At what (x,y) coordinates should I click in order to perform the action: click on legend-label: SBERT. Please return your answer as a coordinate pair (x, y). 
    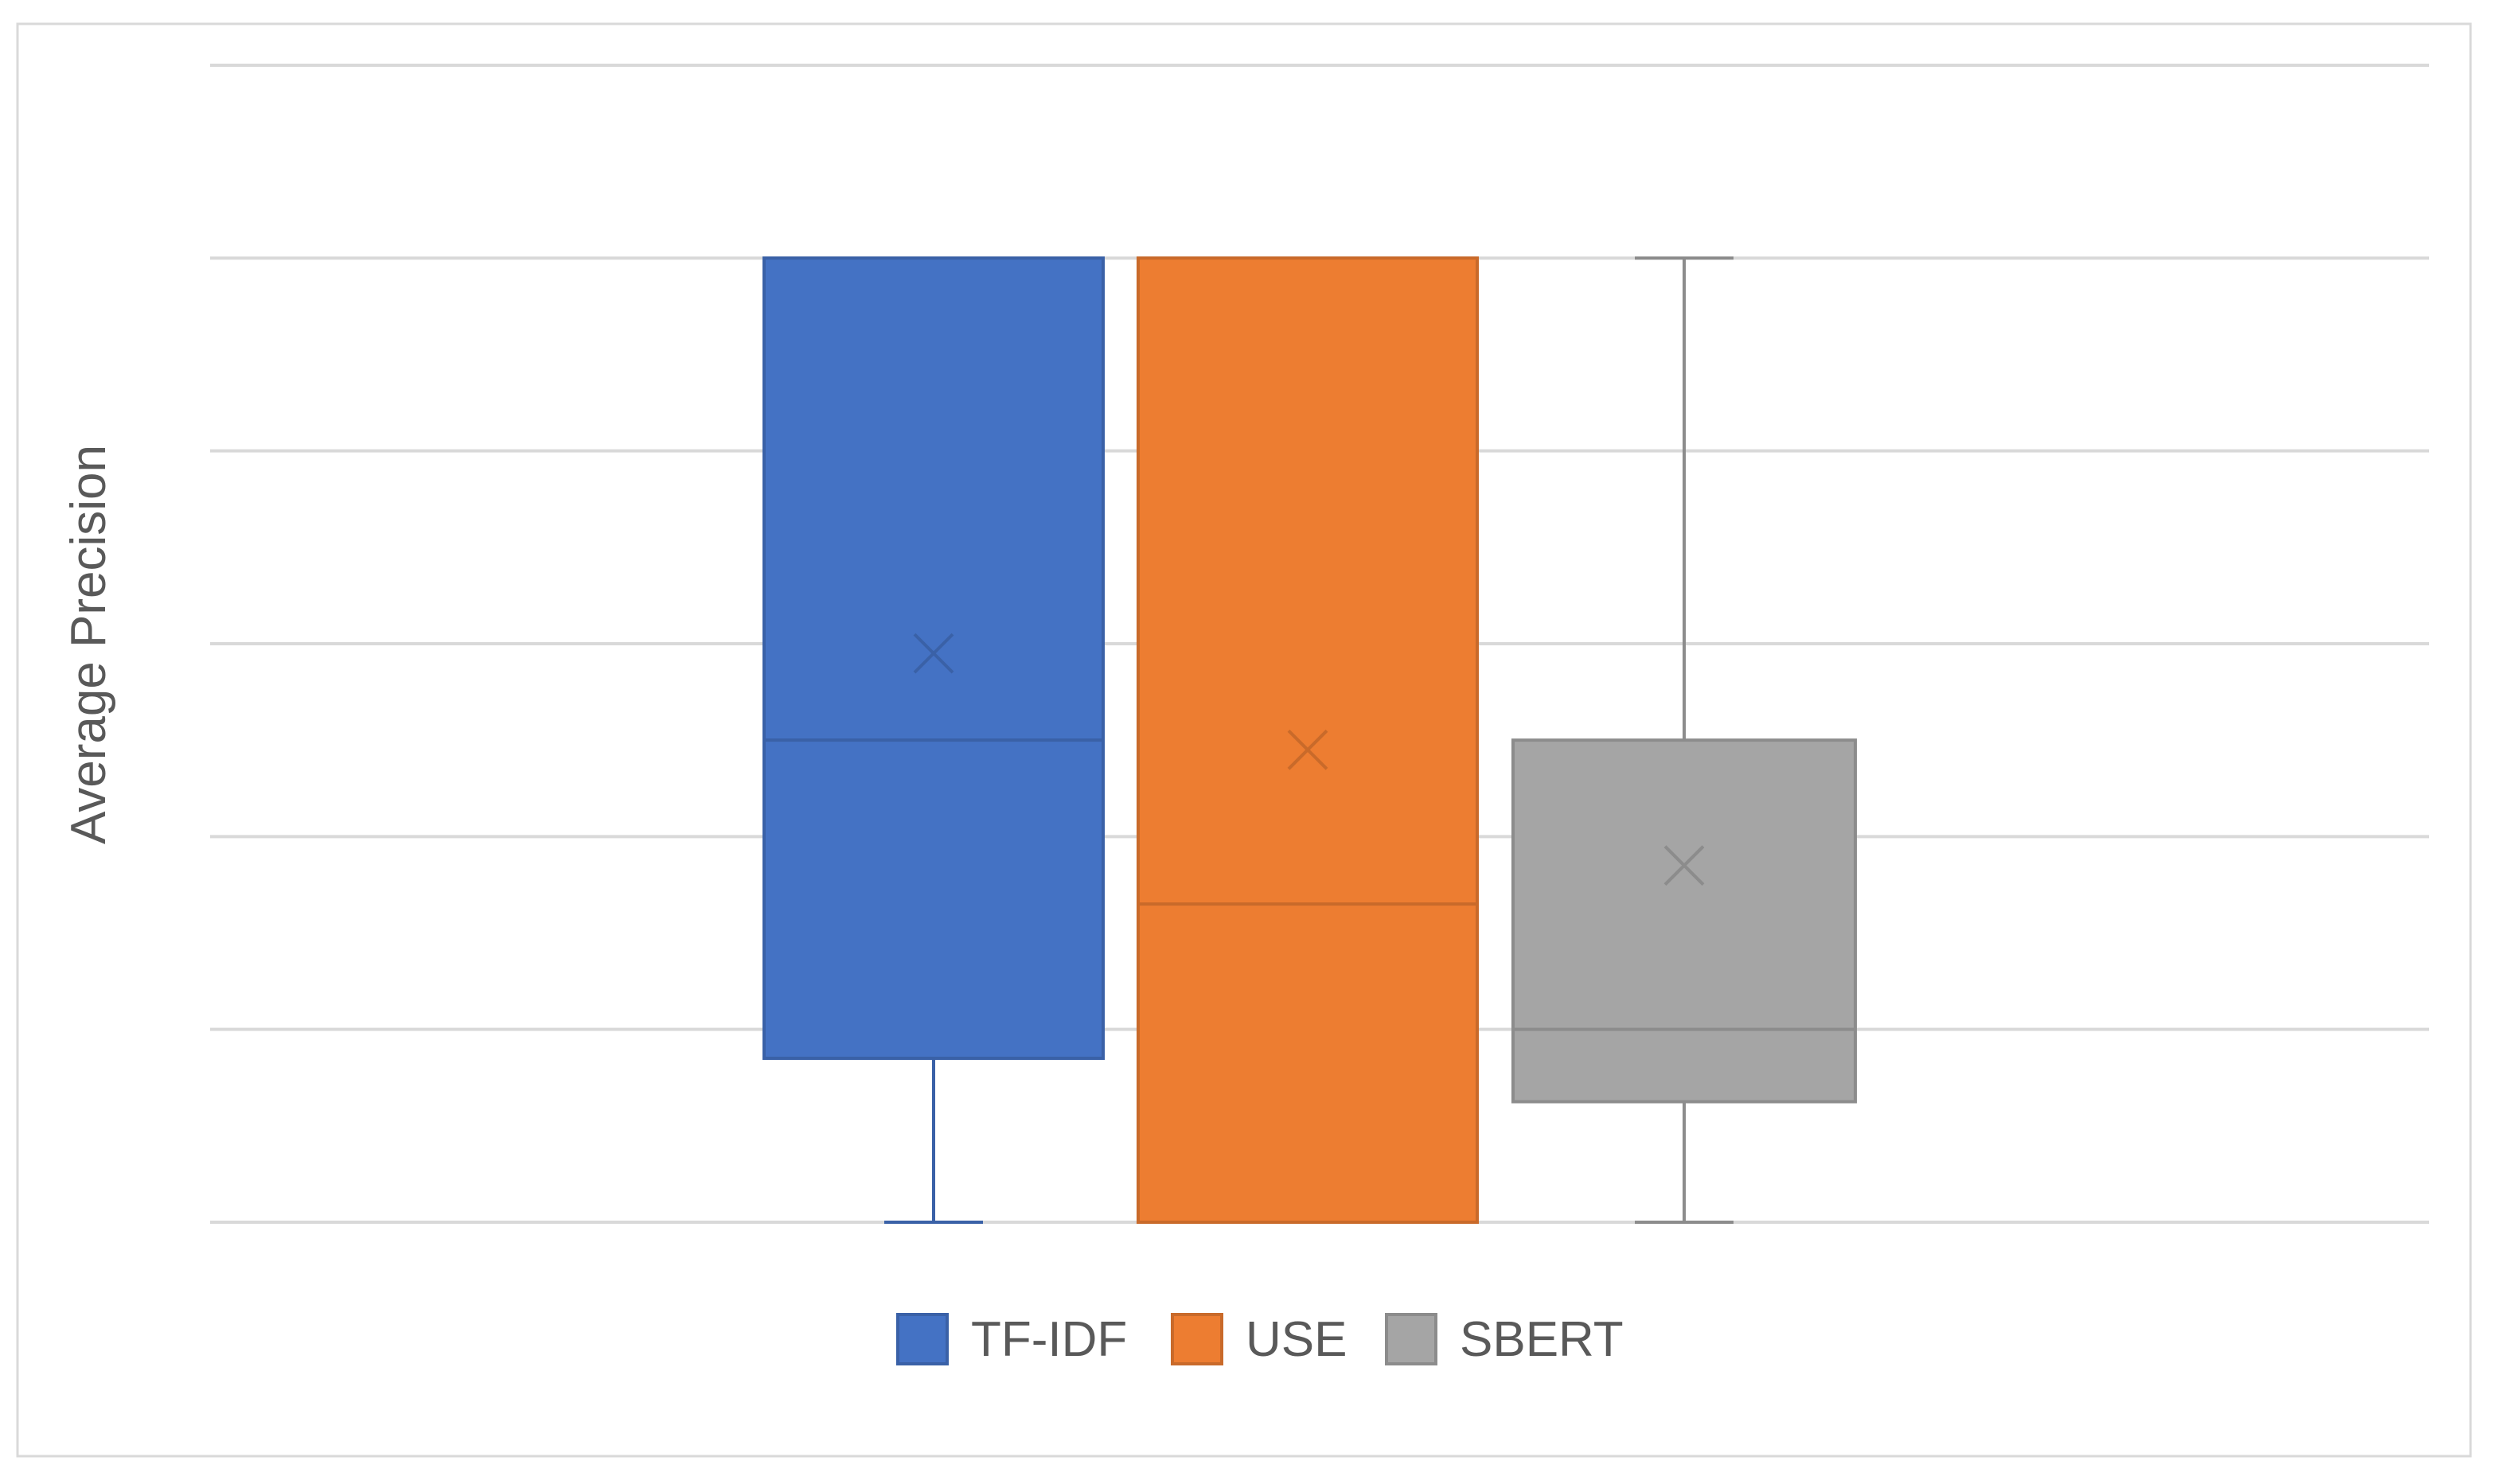
    Looking at the image, I should click on (1542, 1339).